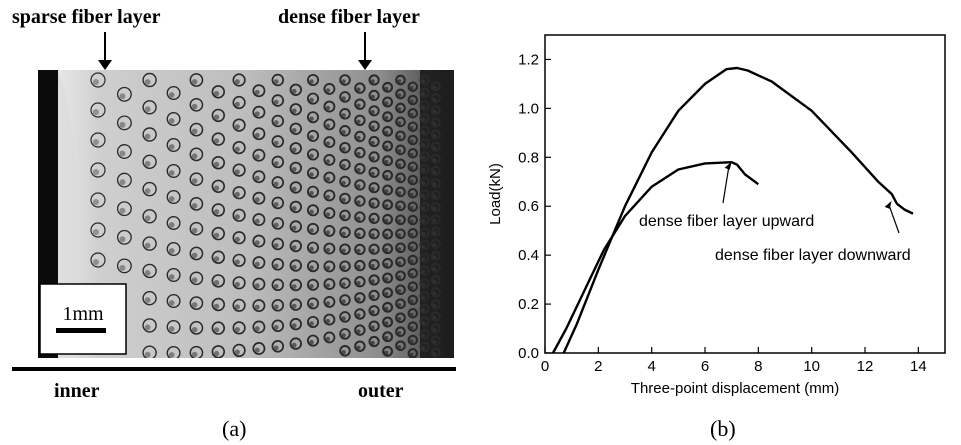 This screenshot has width=961, height=445. I want to click on inner-outer-baseline, so click(234, 369).